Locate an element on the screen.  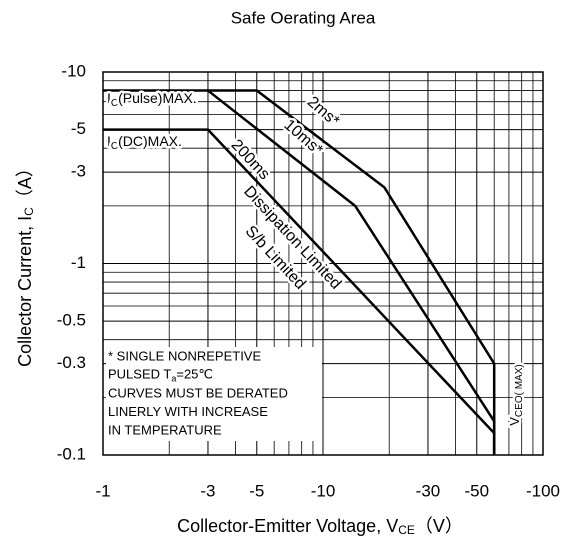
y-axis-label-text: Collector Current, I is located at coordinates (25, 291).